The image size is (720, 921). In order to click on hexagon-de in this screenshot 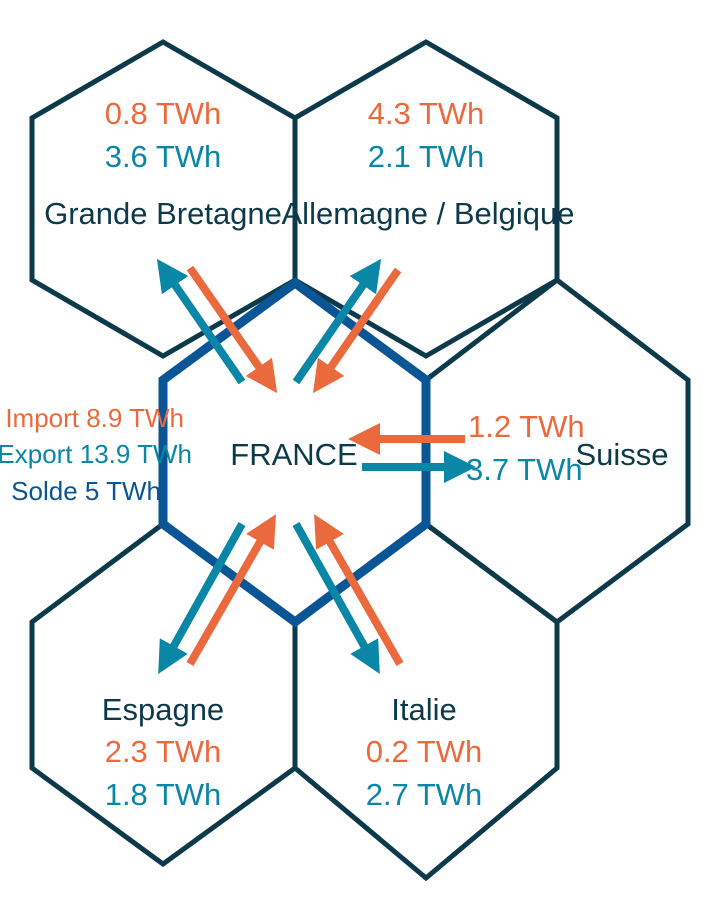, I will do `click(426, 199)`.